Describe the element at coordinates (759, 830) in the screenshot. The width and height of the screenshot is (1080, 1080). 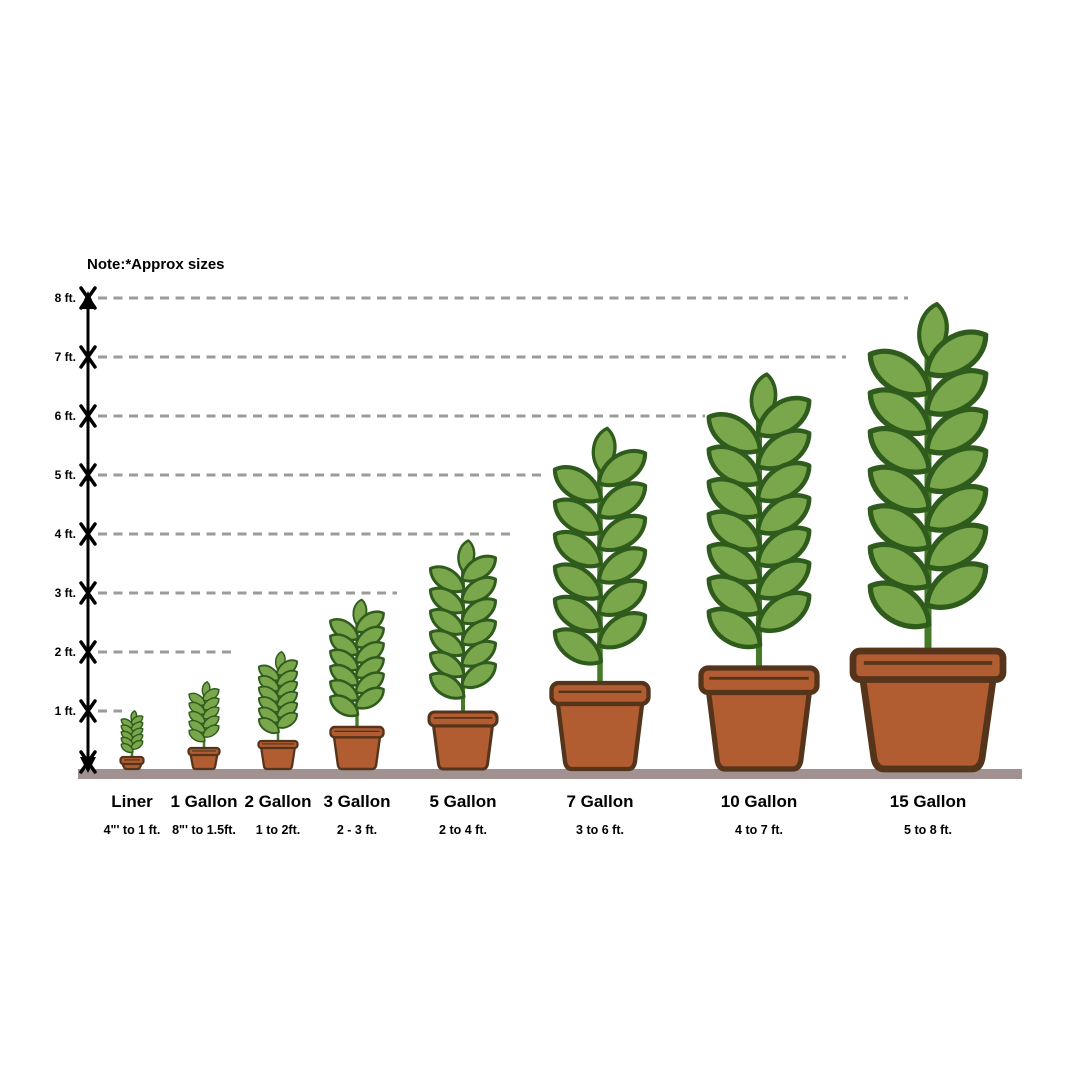
I see `size-range-label-10-gallon: 4 to 7 ft.` at that location.